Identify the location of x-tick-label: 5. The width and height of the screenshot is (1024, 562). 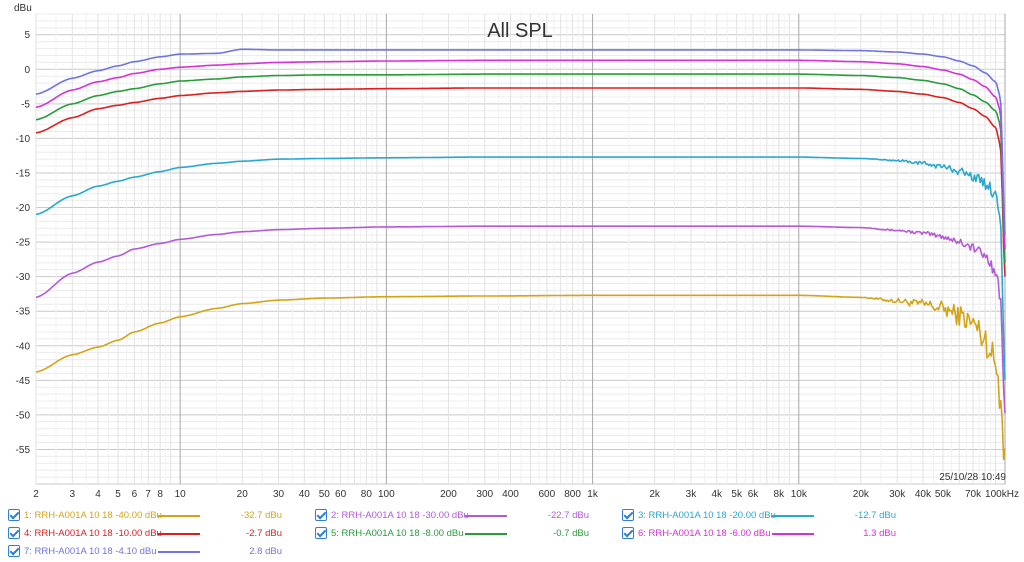
(118, 494).